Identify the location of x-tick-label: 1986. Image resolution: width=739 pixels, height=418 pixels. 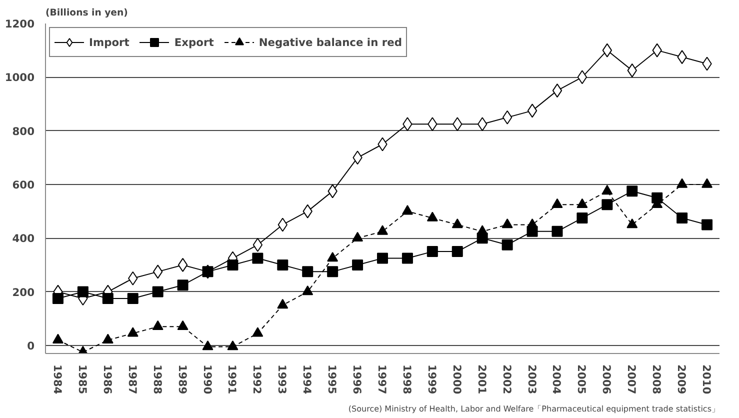
(107, 379).